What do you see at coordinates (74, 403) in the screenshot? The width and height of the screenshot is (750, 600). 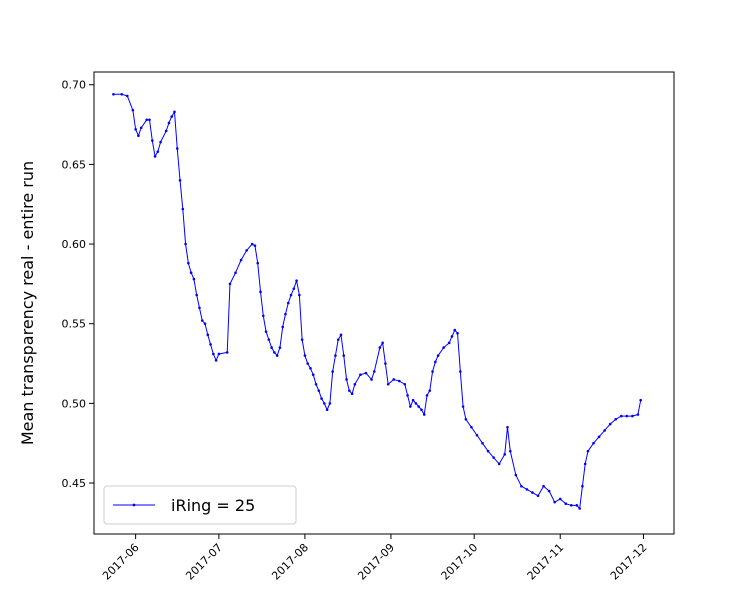 I see `y-tick-label: 0.50` at bounding box center [74, 403].